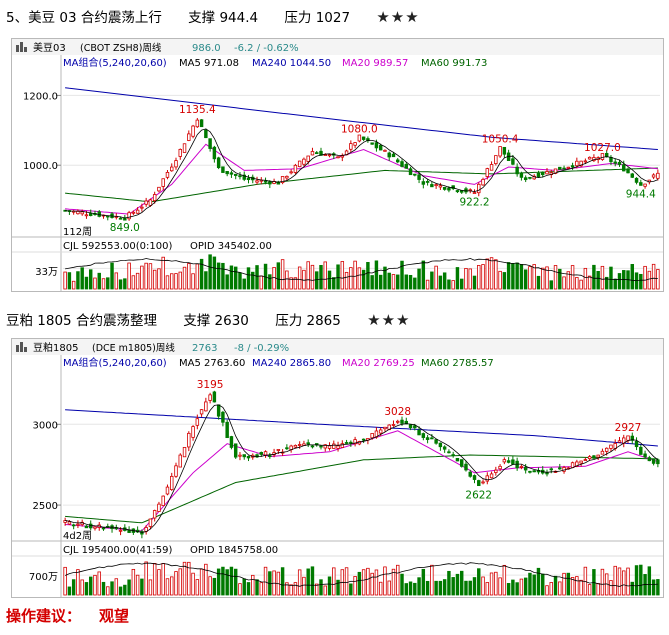  I want to click on volume-cjl-label: CJL 195400.00(41:59), so click(117, 550).